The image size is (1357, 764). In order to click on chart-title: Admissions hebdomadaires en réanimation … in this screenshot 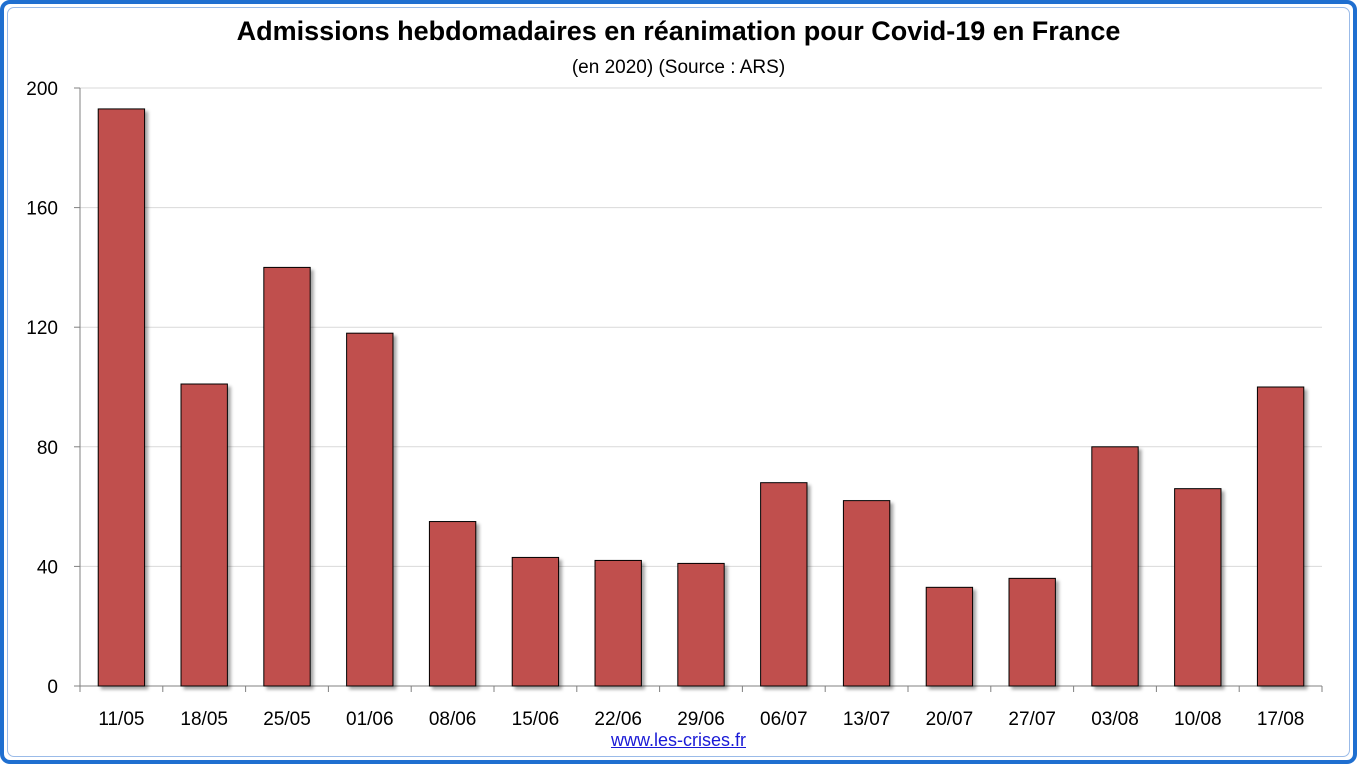, I will do `click(678, 31)`.